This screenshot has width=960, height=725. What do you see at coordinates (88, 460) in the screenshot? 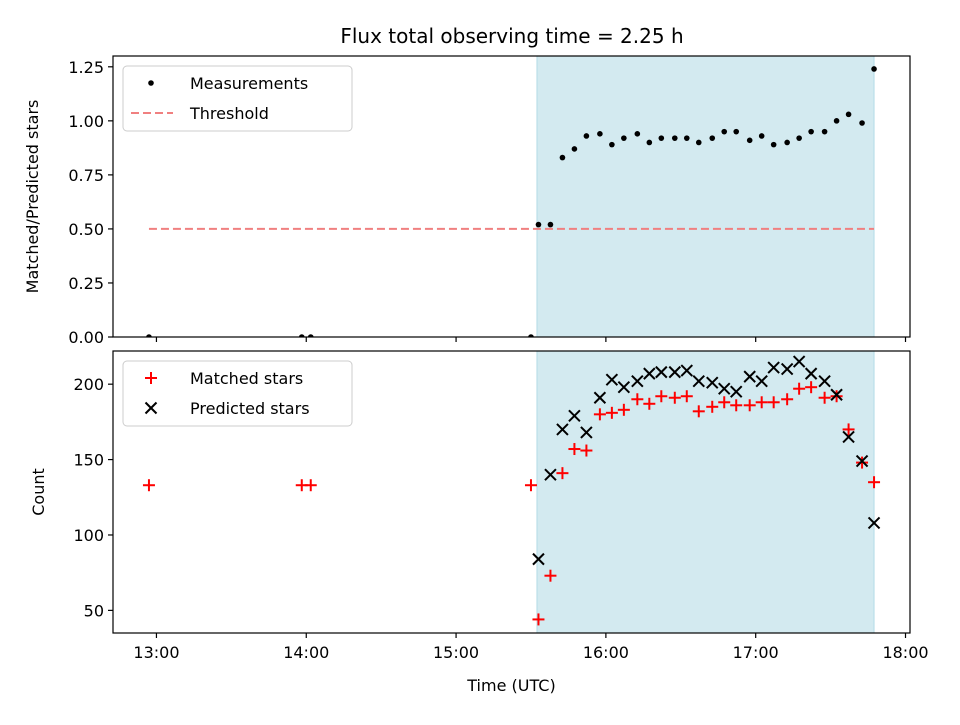
I see `y-tick-label: 150` at bounding box center [88, 460].